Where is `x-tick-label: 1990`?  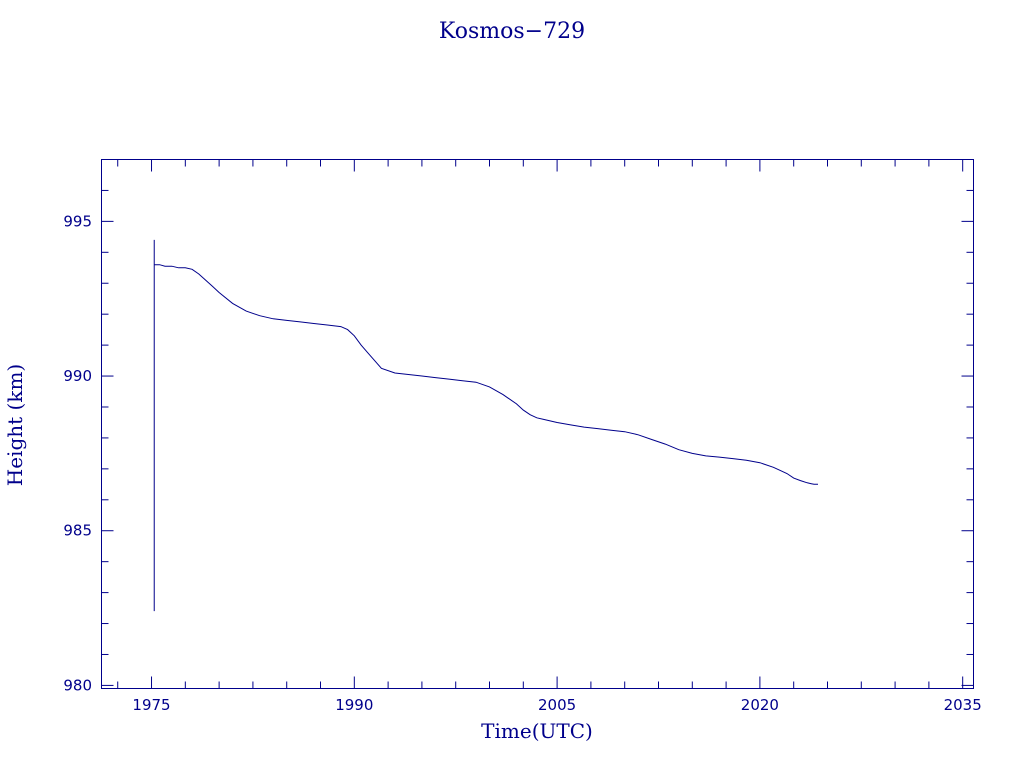
x-tick-label: 1990 is located at coordinates (354, 705).